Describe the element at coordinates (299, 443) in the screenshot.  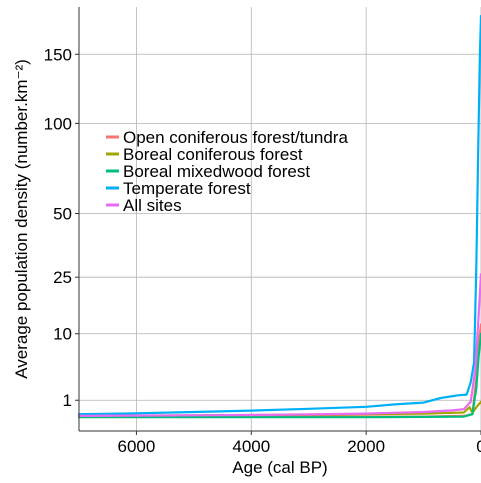
I see `x-ticks: 6000 4000 2000 0` at that location.